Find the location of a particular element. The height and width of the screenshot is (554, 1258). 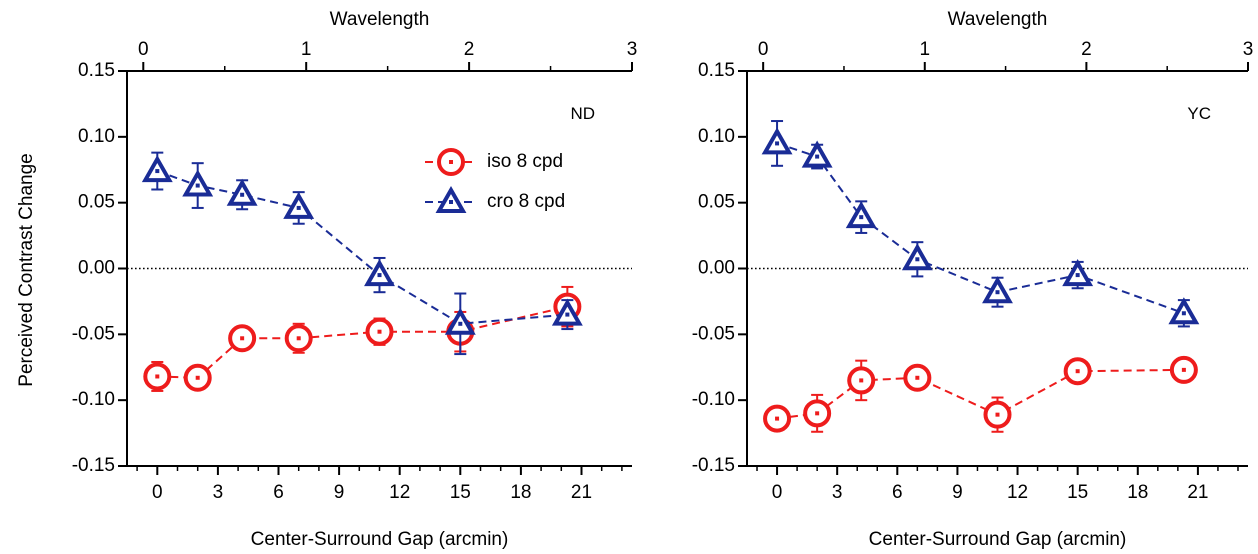

series-line-triangle is located at coordinates (980, 228).